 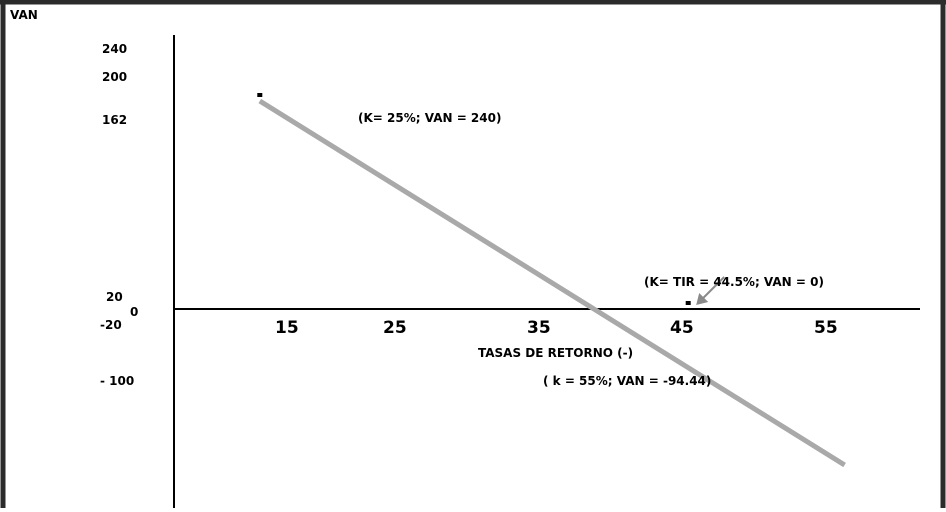 I want to click on x-axis-label: TASAS DE RETORNO (-), so click(x=555, y=353).